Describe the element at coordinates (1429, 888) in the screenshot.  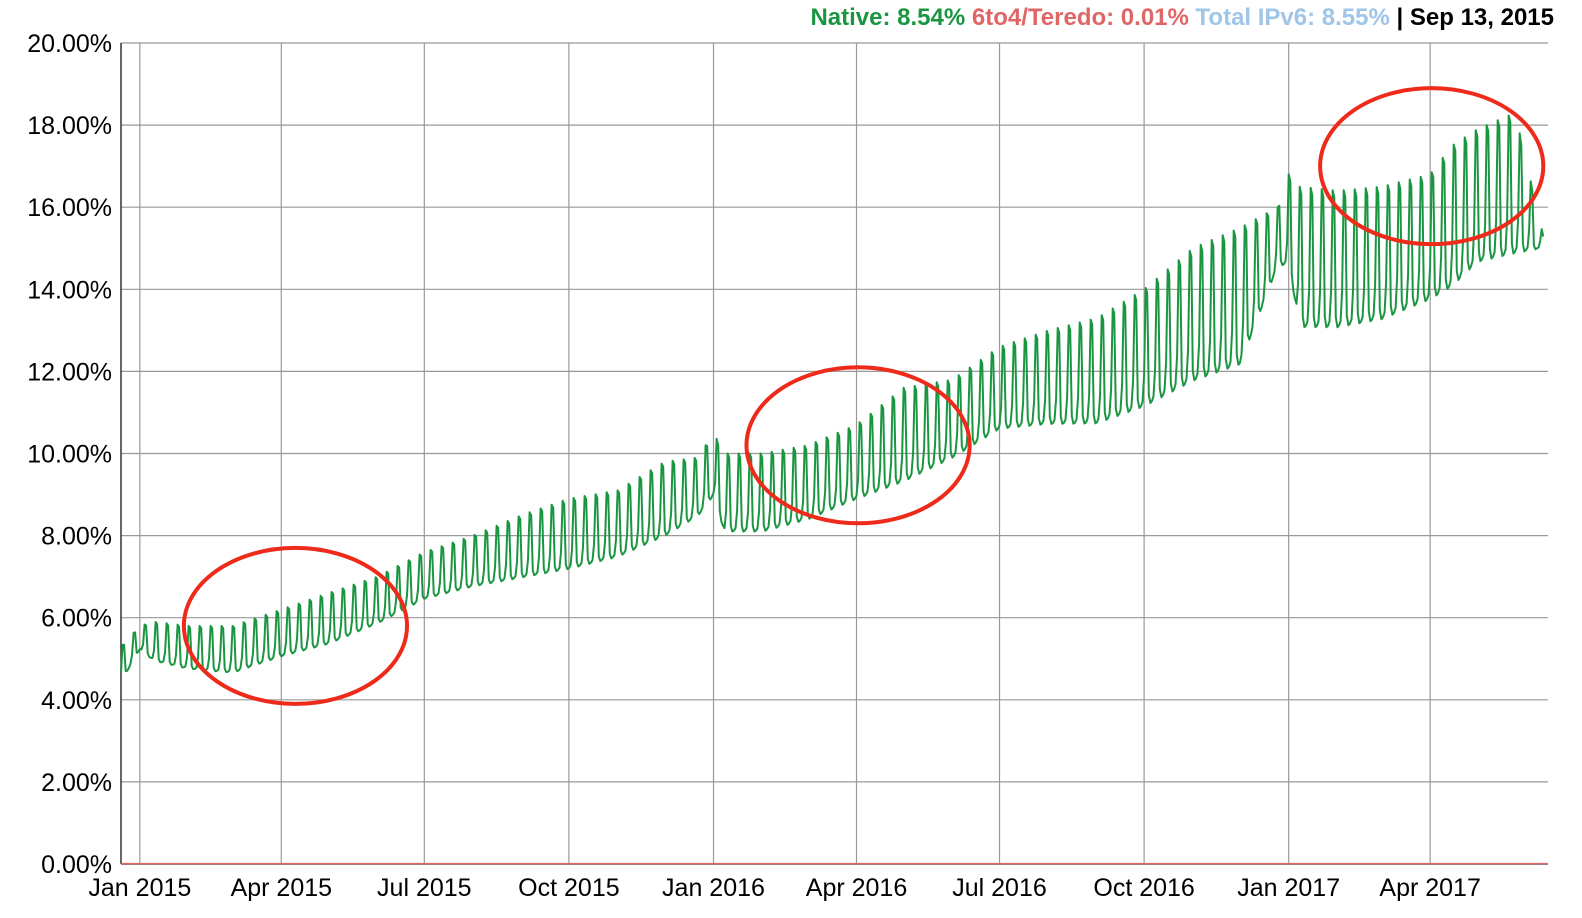
I see `x-tick-label: Apr 2017` at that location.